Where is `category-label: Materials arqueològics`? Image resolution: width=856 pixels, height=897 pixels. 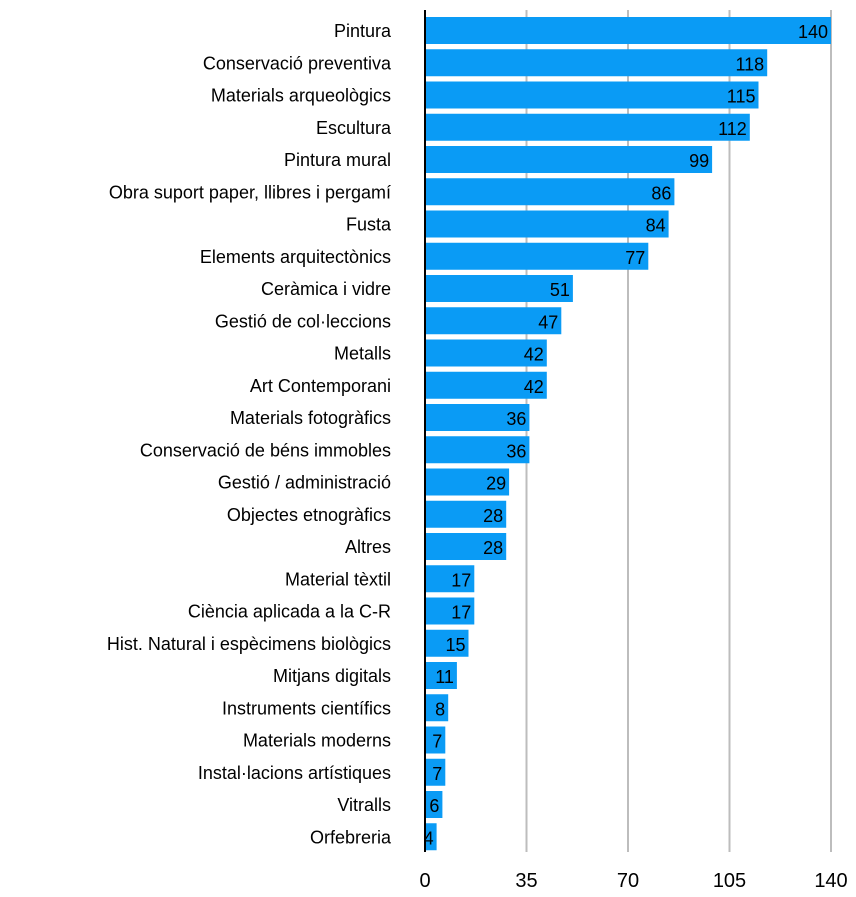 category-label: Materials arqueològics is located at coordinates (301, 96).